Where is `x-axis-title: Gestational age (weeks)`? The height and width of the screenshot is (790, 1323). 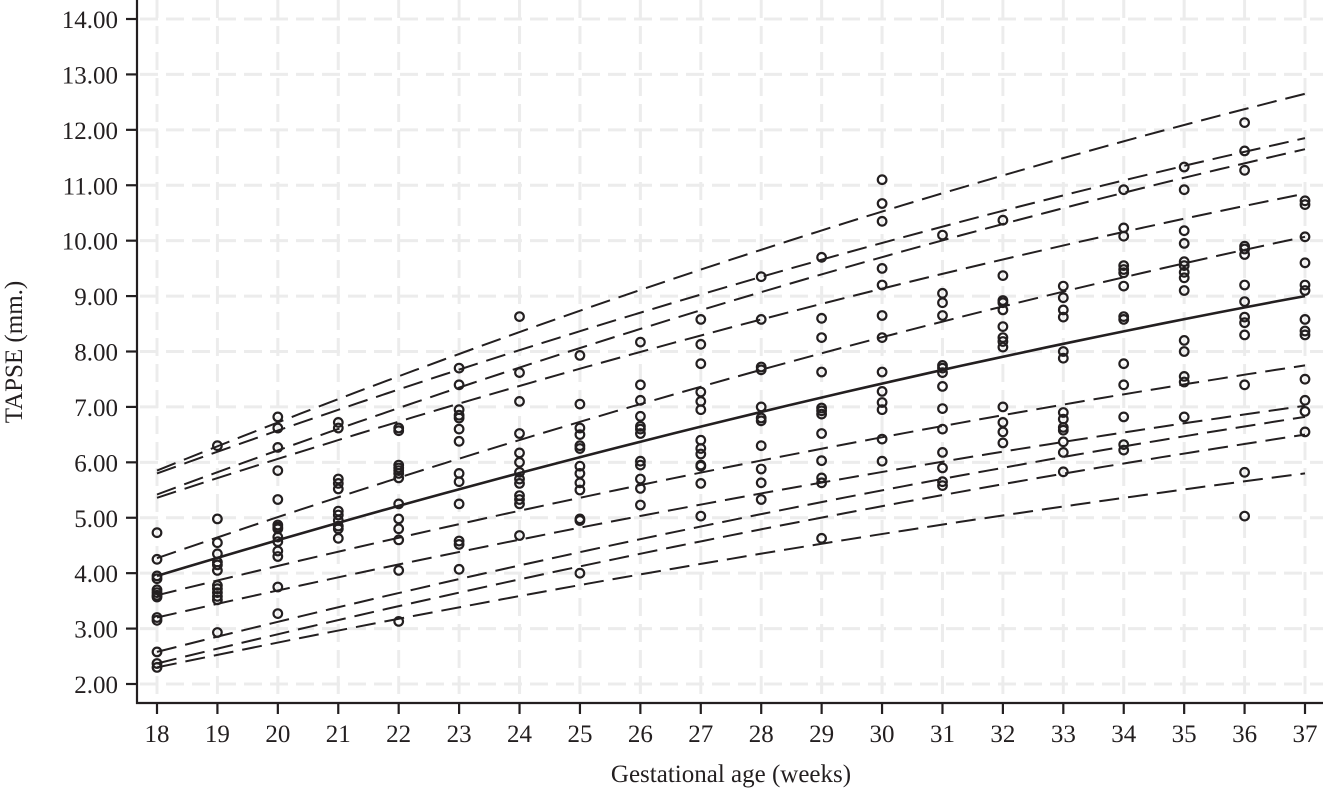
x-axis-title: Gestational age (weeks) is located at coordinates (731, 774).